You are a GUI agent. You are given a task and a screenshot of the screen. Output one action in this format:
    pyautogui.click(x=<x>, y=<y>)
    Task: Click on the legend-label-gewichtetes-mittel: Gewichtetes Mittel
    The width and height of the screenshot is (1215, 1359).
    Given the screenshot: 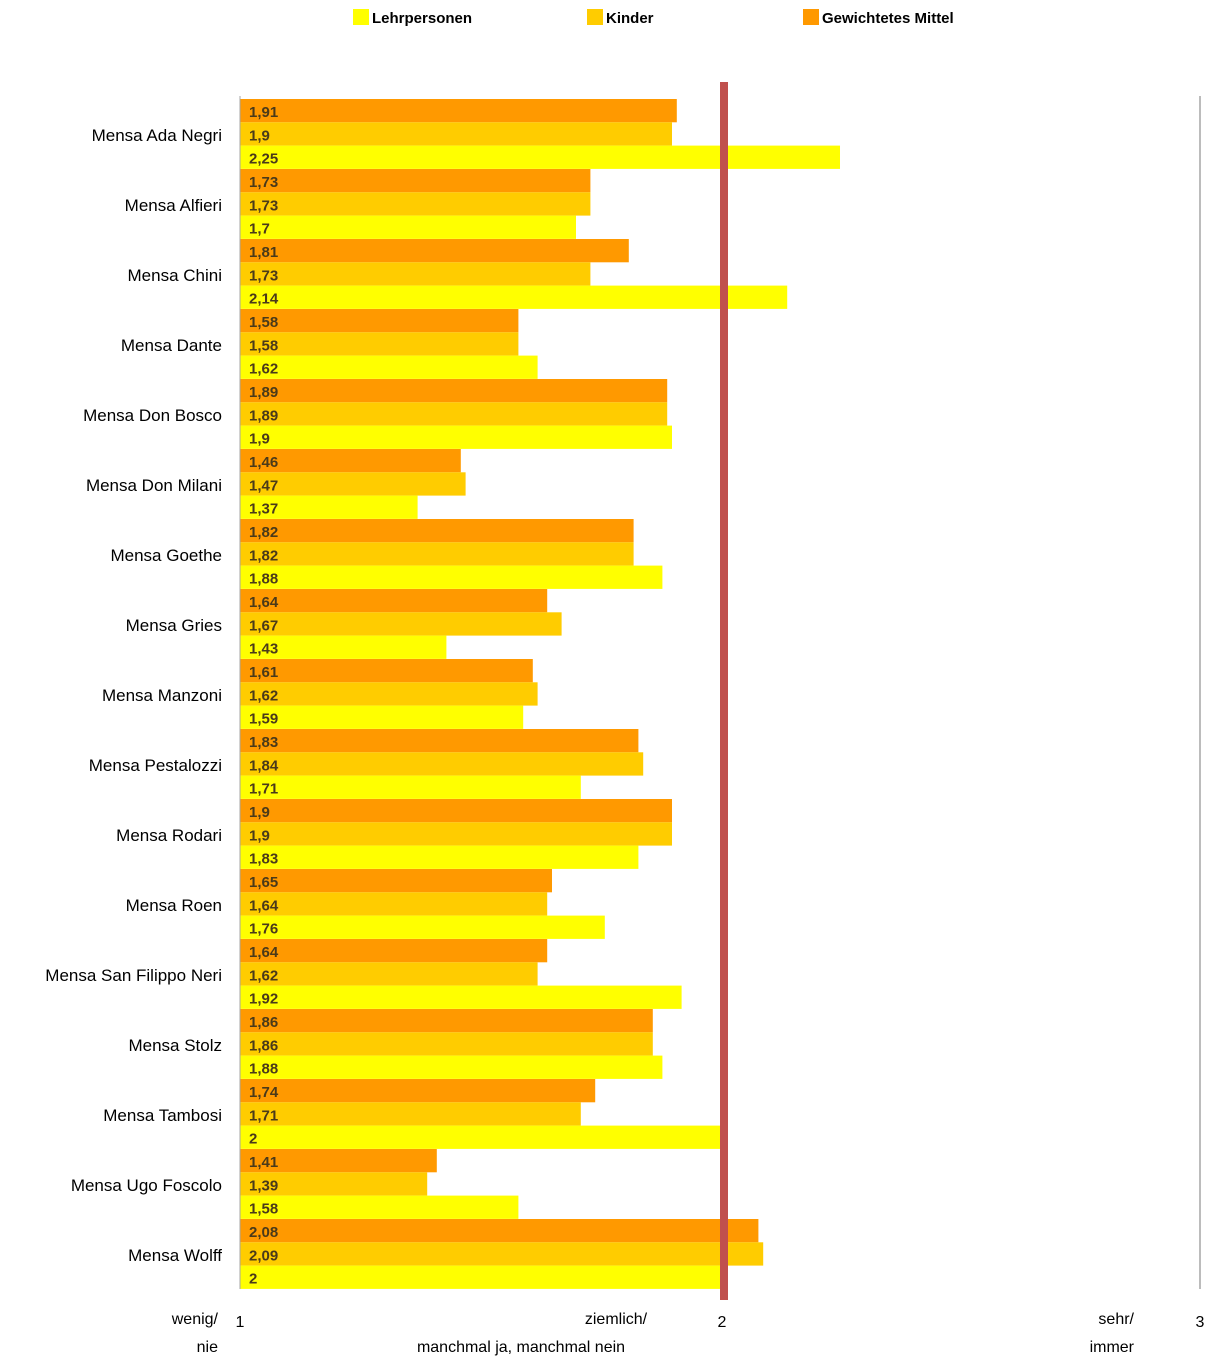 What is the action you would take?
    pyautogui.click(x=888, y=18)
    